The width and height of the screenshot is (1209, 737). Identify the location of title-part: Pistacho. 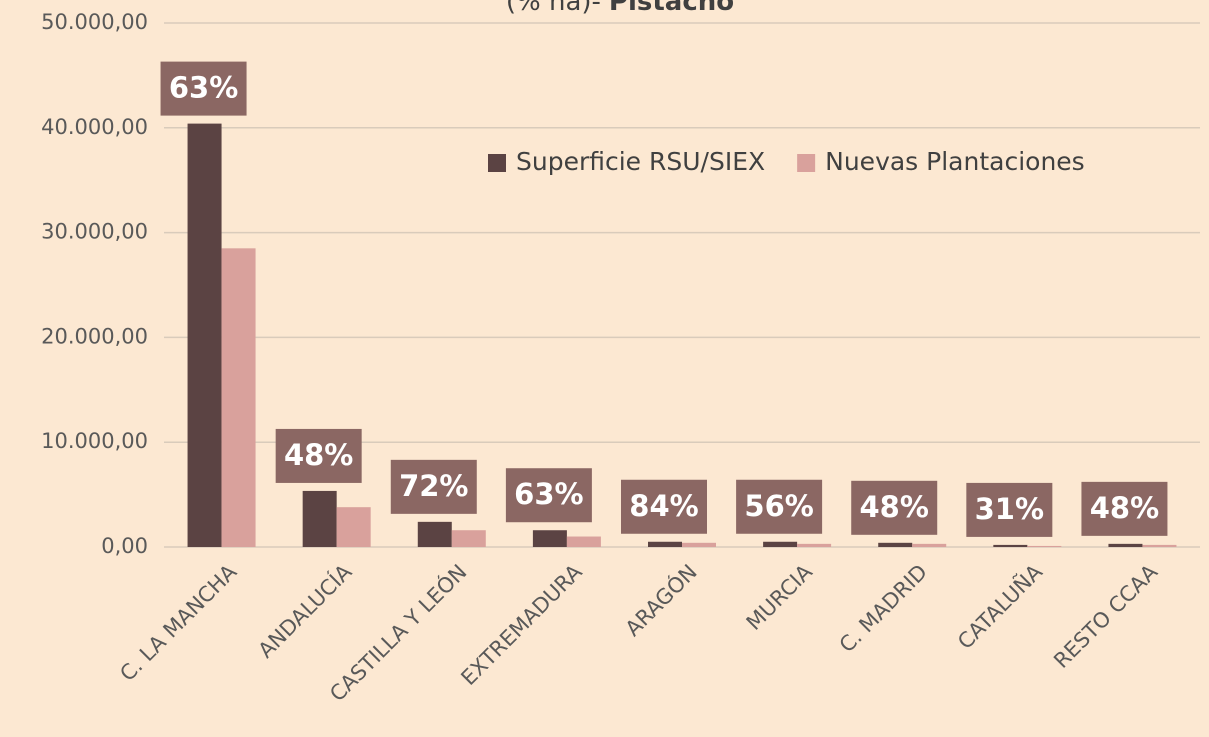
(671, 8).